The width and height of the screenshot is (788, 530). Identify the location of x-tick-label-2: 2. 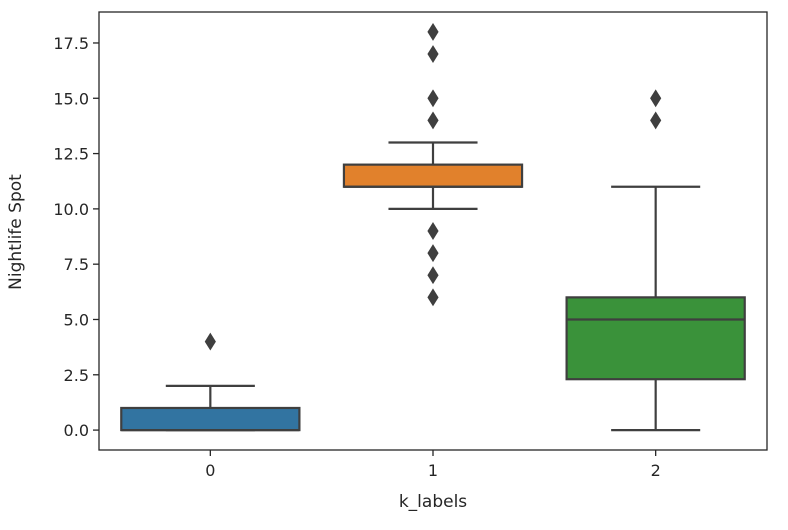
(656, 470).